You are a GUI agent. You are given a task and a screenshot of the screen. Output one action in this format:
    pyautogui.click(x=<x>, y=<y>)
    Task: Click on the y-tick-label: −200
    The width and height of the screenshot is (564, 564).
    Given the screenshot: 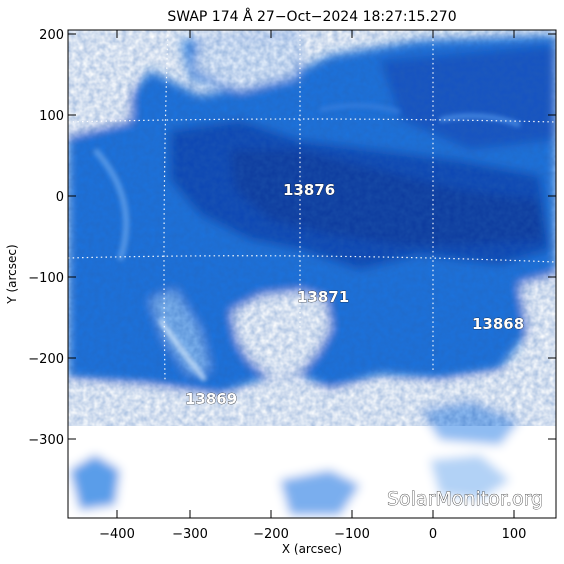 What is the action you would take?
    pyautogui.click(x=46, y=359)
    